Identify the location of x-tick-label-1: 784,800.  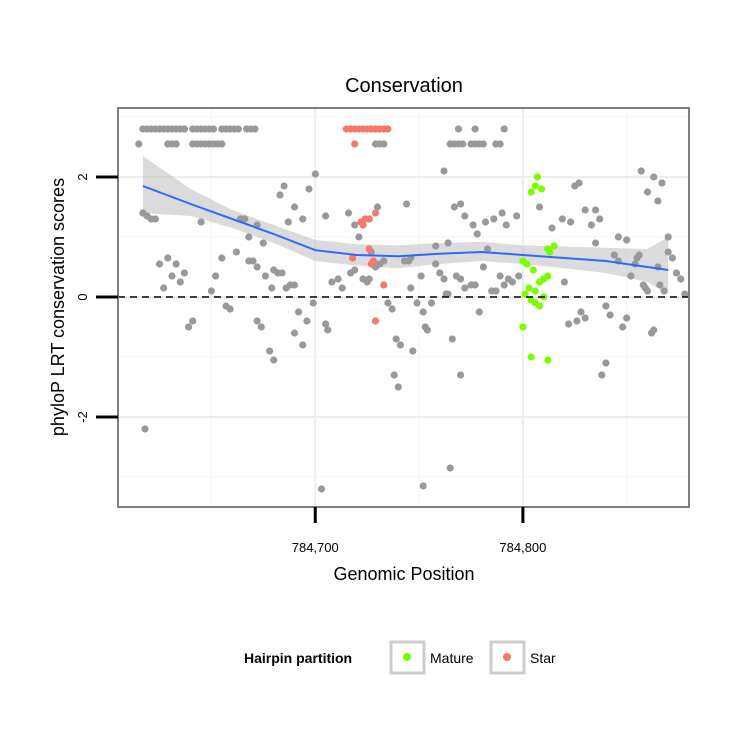
(522, 547).